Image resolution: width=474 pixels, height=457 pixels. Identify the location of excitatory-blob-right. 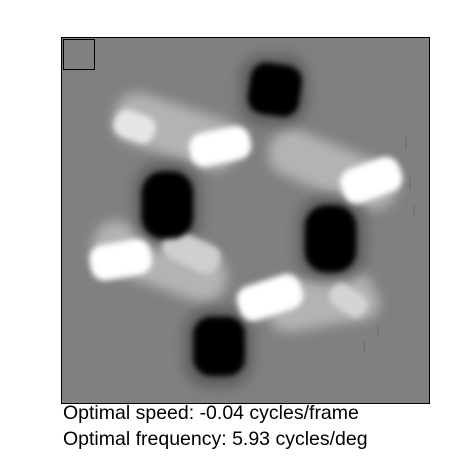
(371, 180).